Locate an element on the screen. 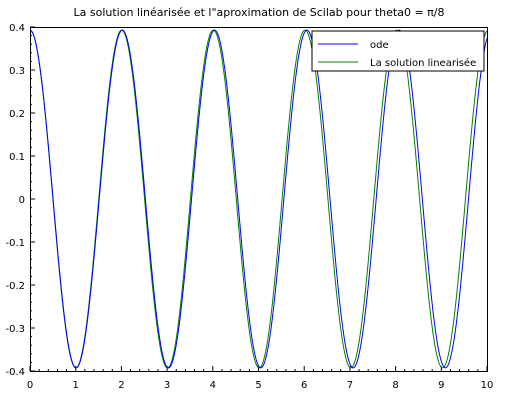  legend-box is located at coordinates (398, 51).